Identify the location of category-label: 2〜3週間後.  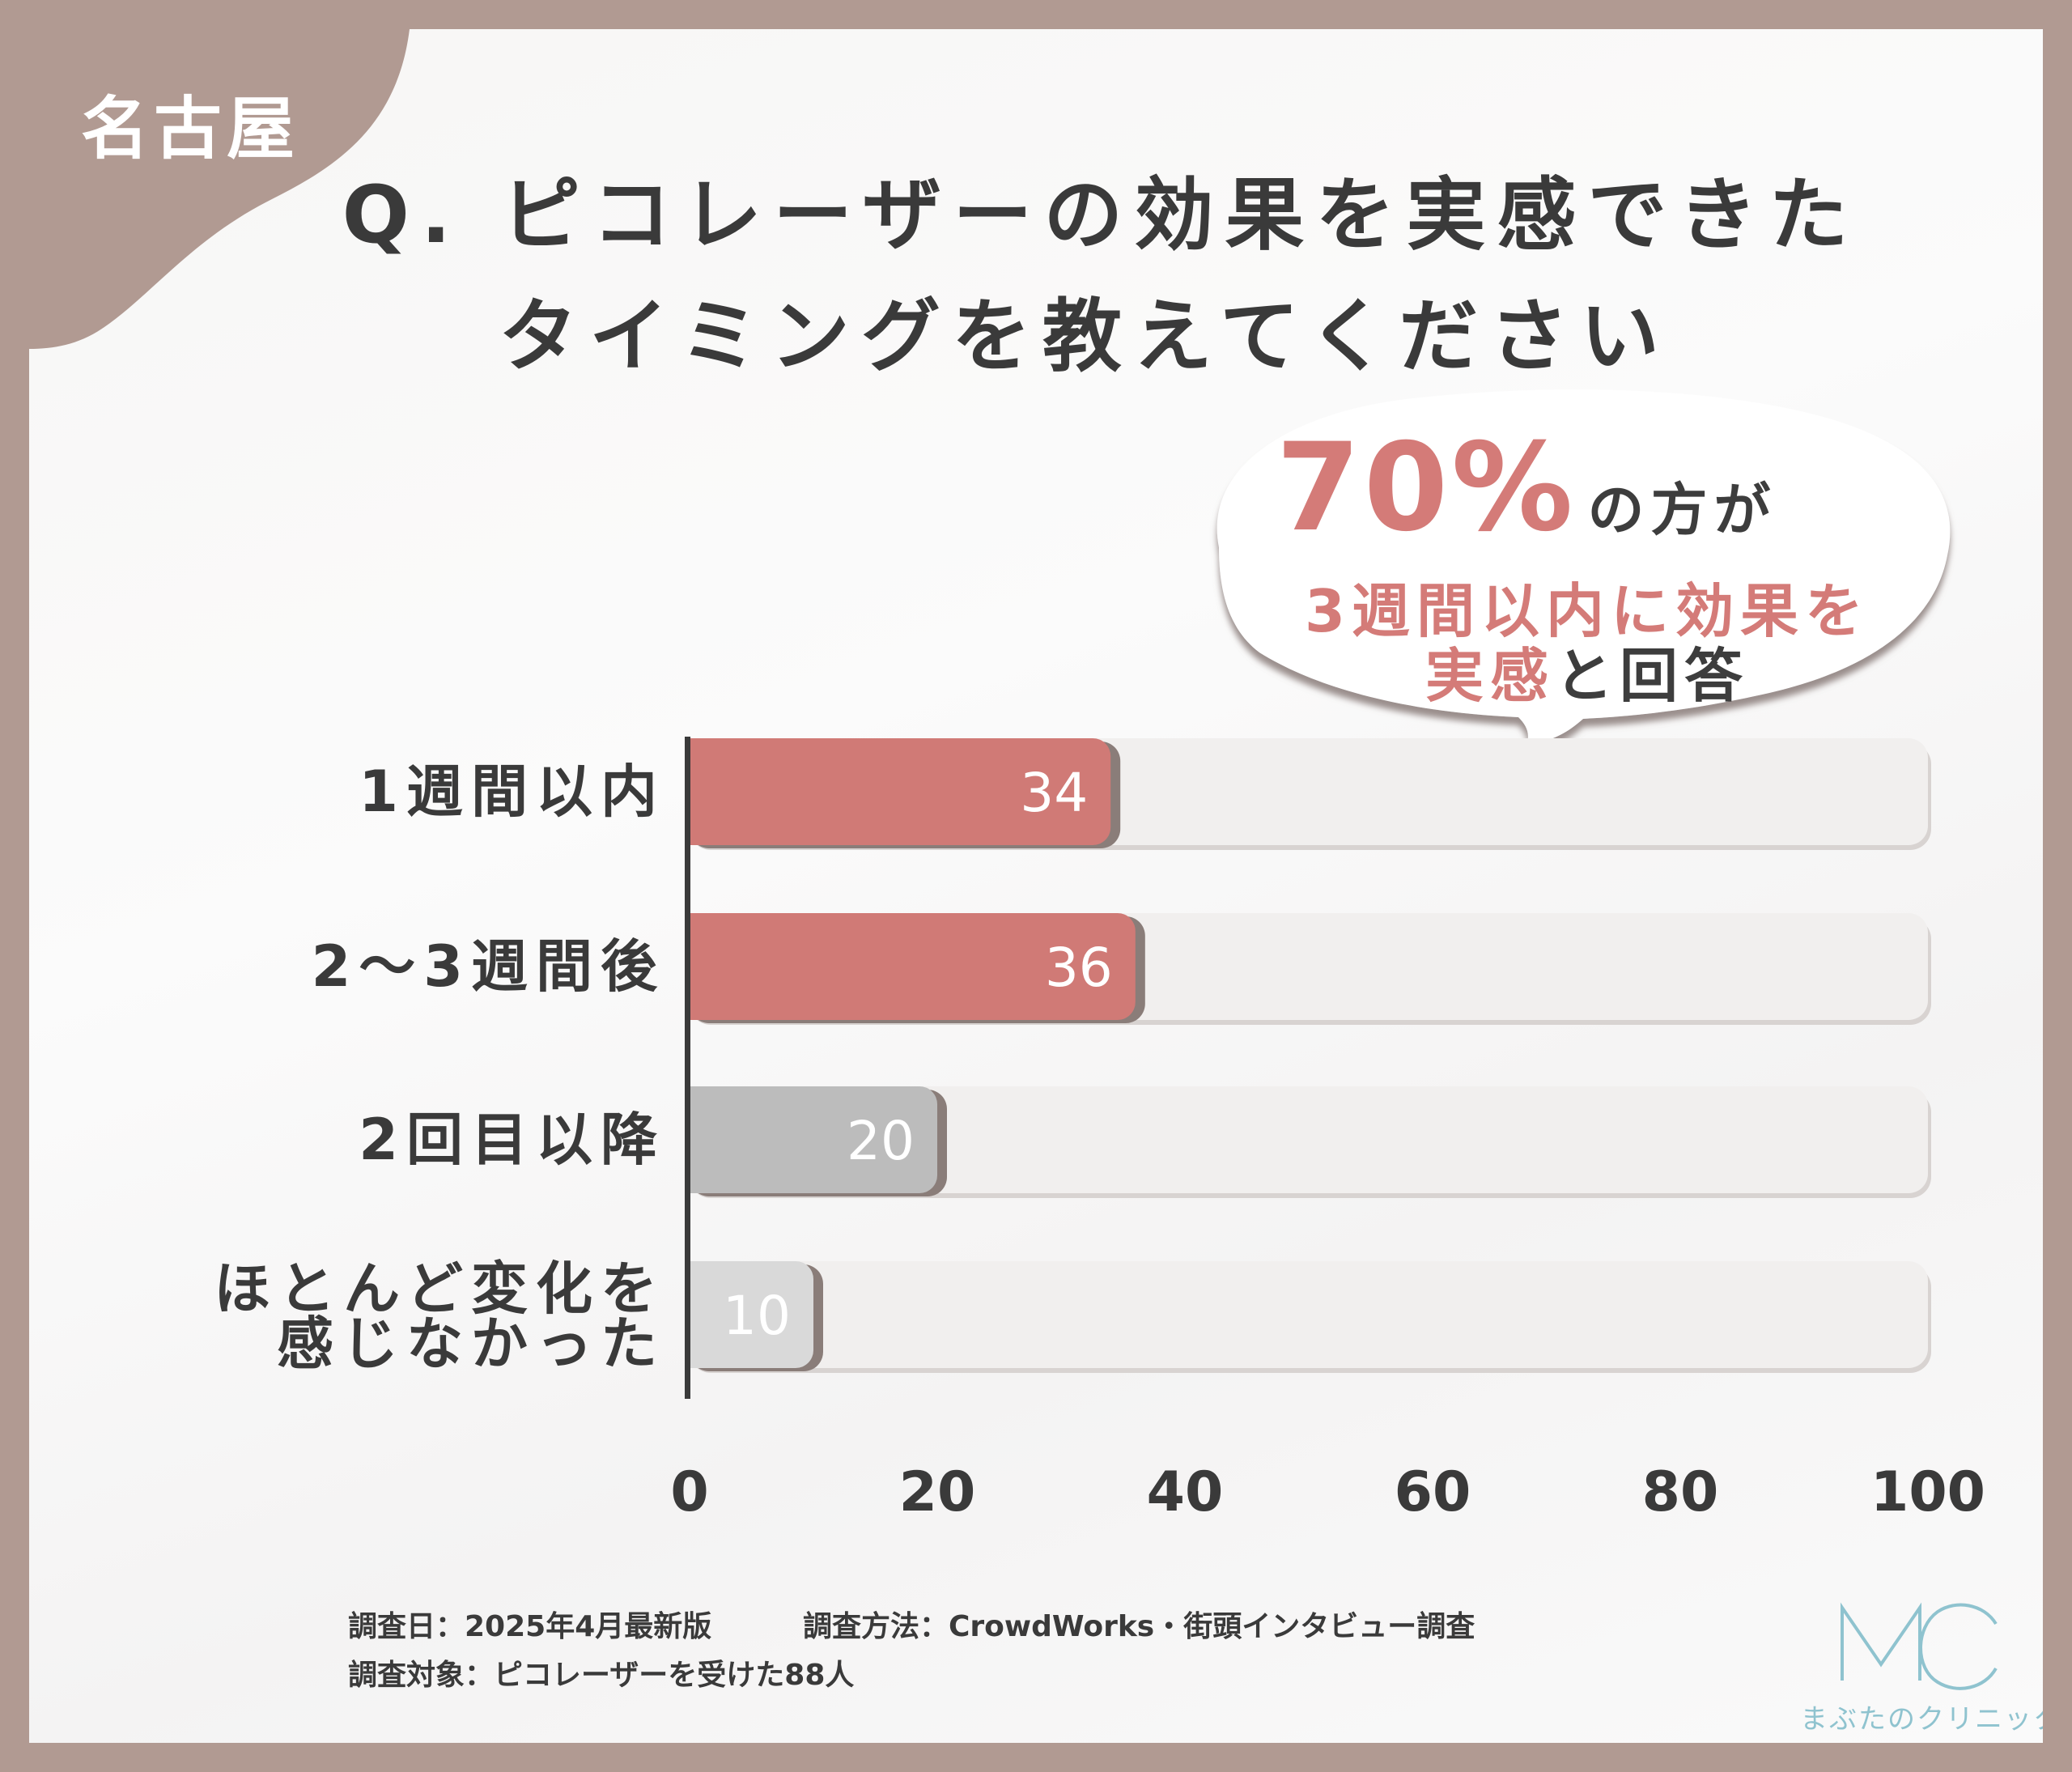
(488, 967).